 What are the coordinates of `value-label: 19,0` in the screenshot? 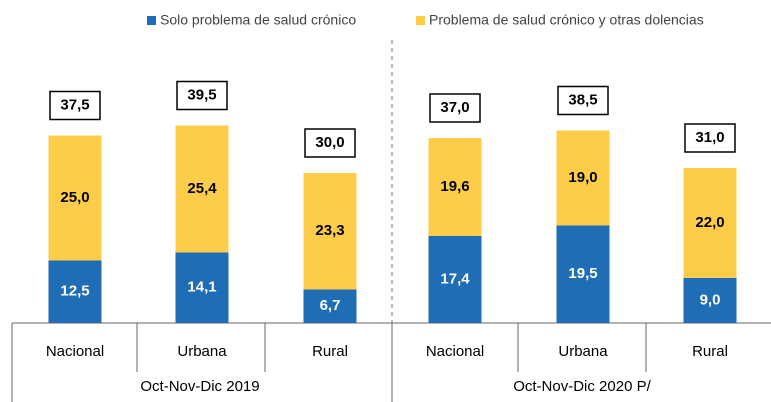 It's located at (582, 177).